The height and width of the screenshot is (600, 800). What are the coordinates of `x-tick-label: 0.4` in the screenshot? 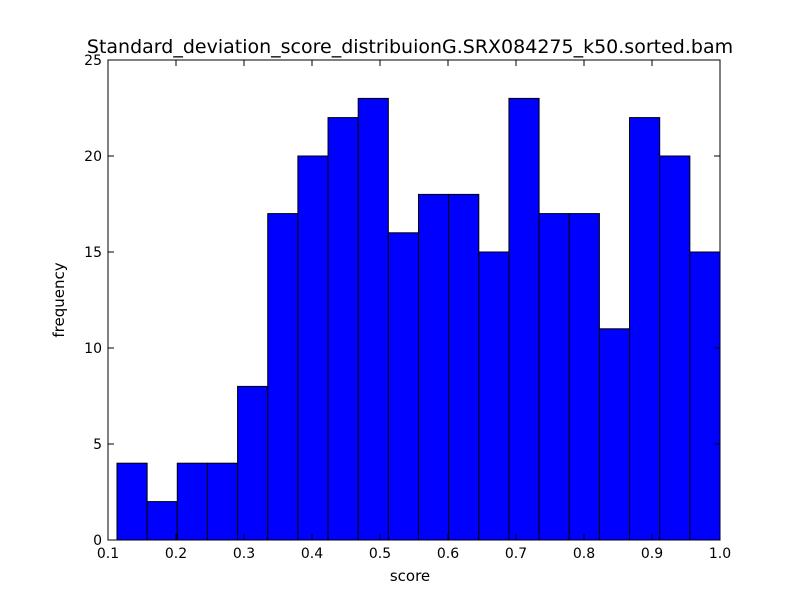 It's located at (312, 554).